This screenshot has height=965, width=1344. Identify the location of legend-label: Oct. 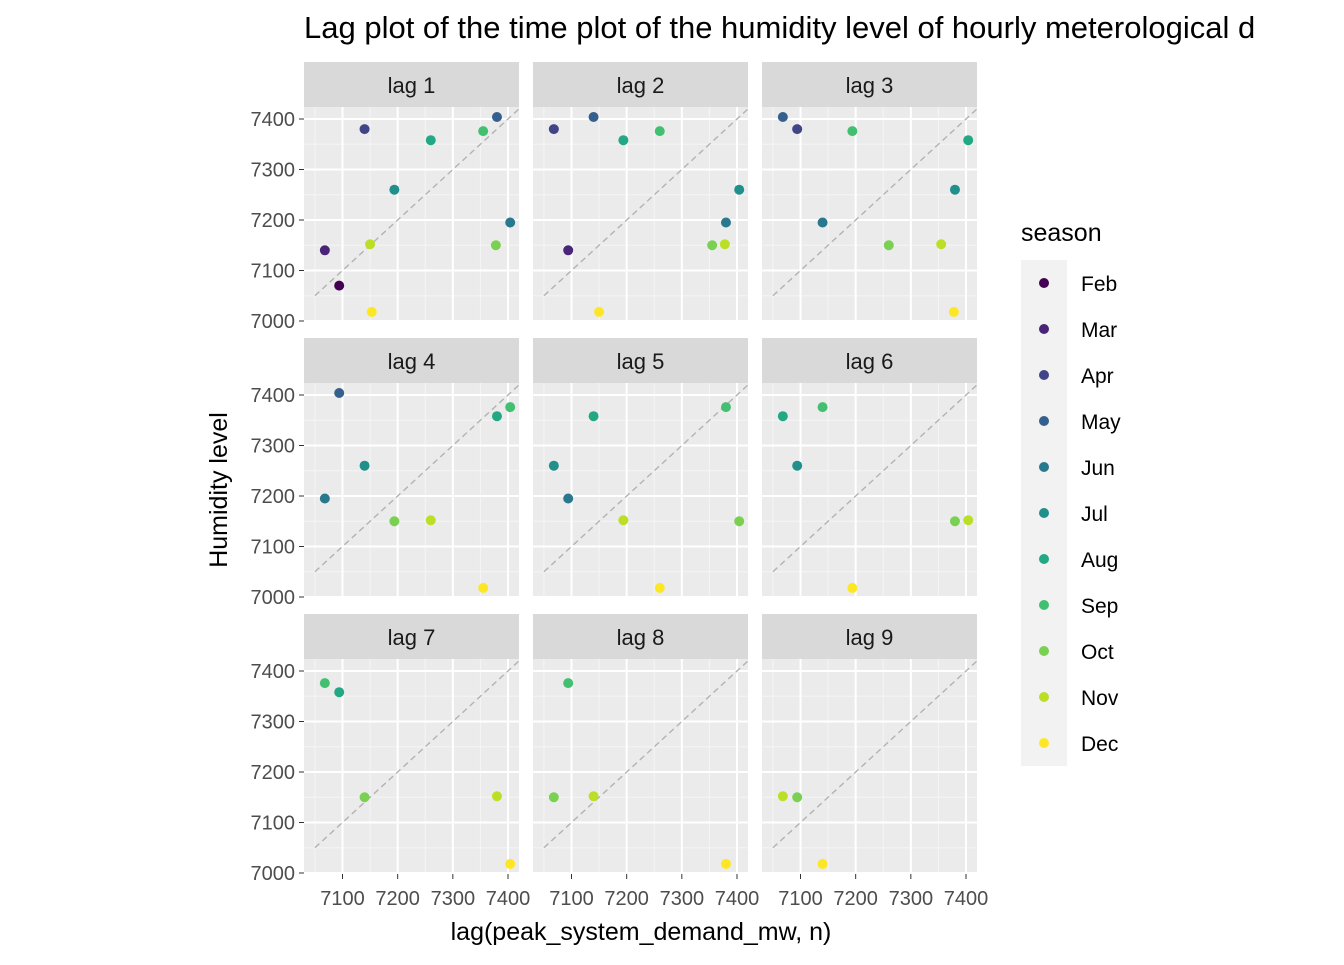
(1097, 652).